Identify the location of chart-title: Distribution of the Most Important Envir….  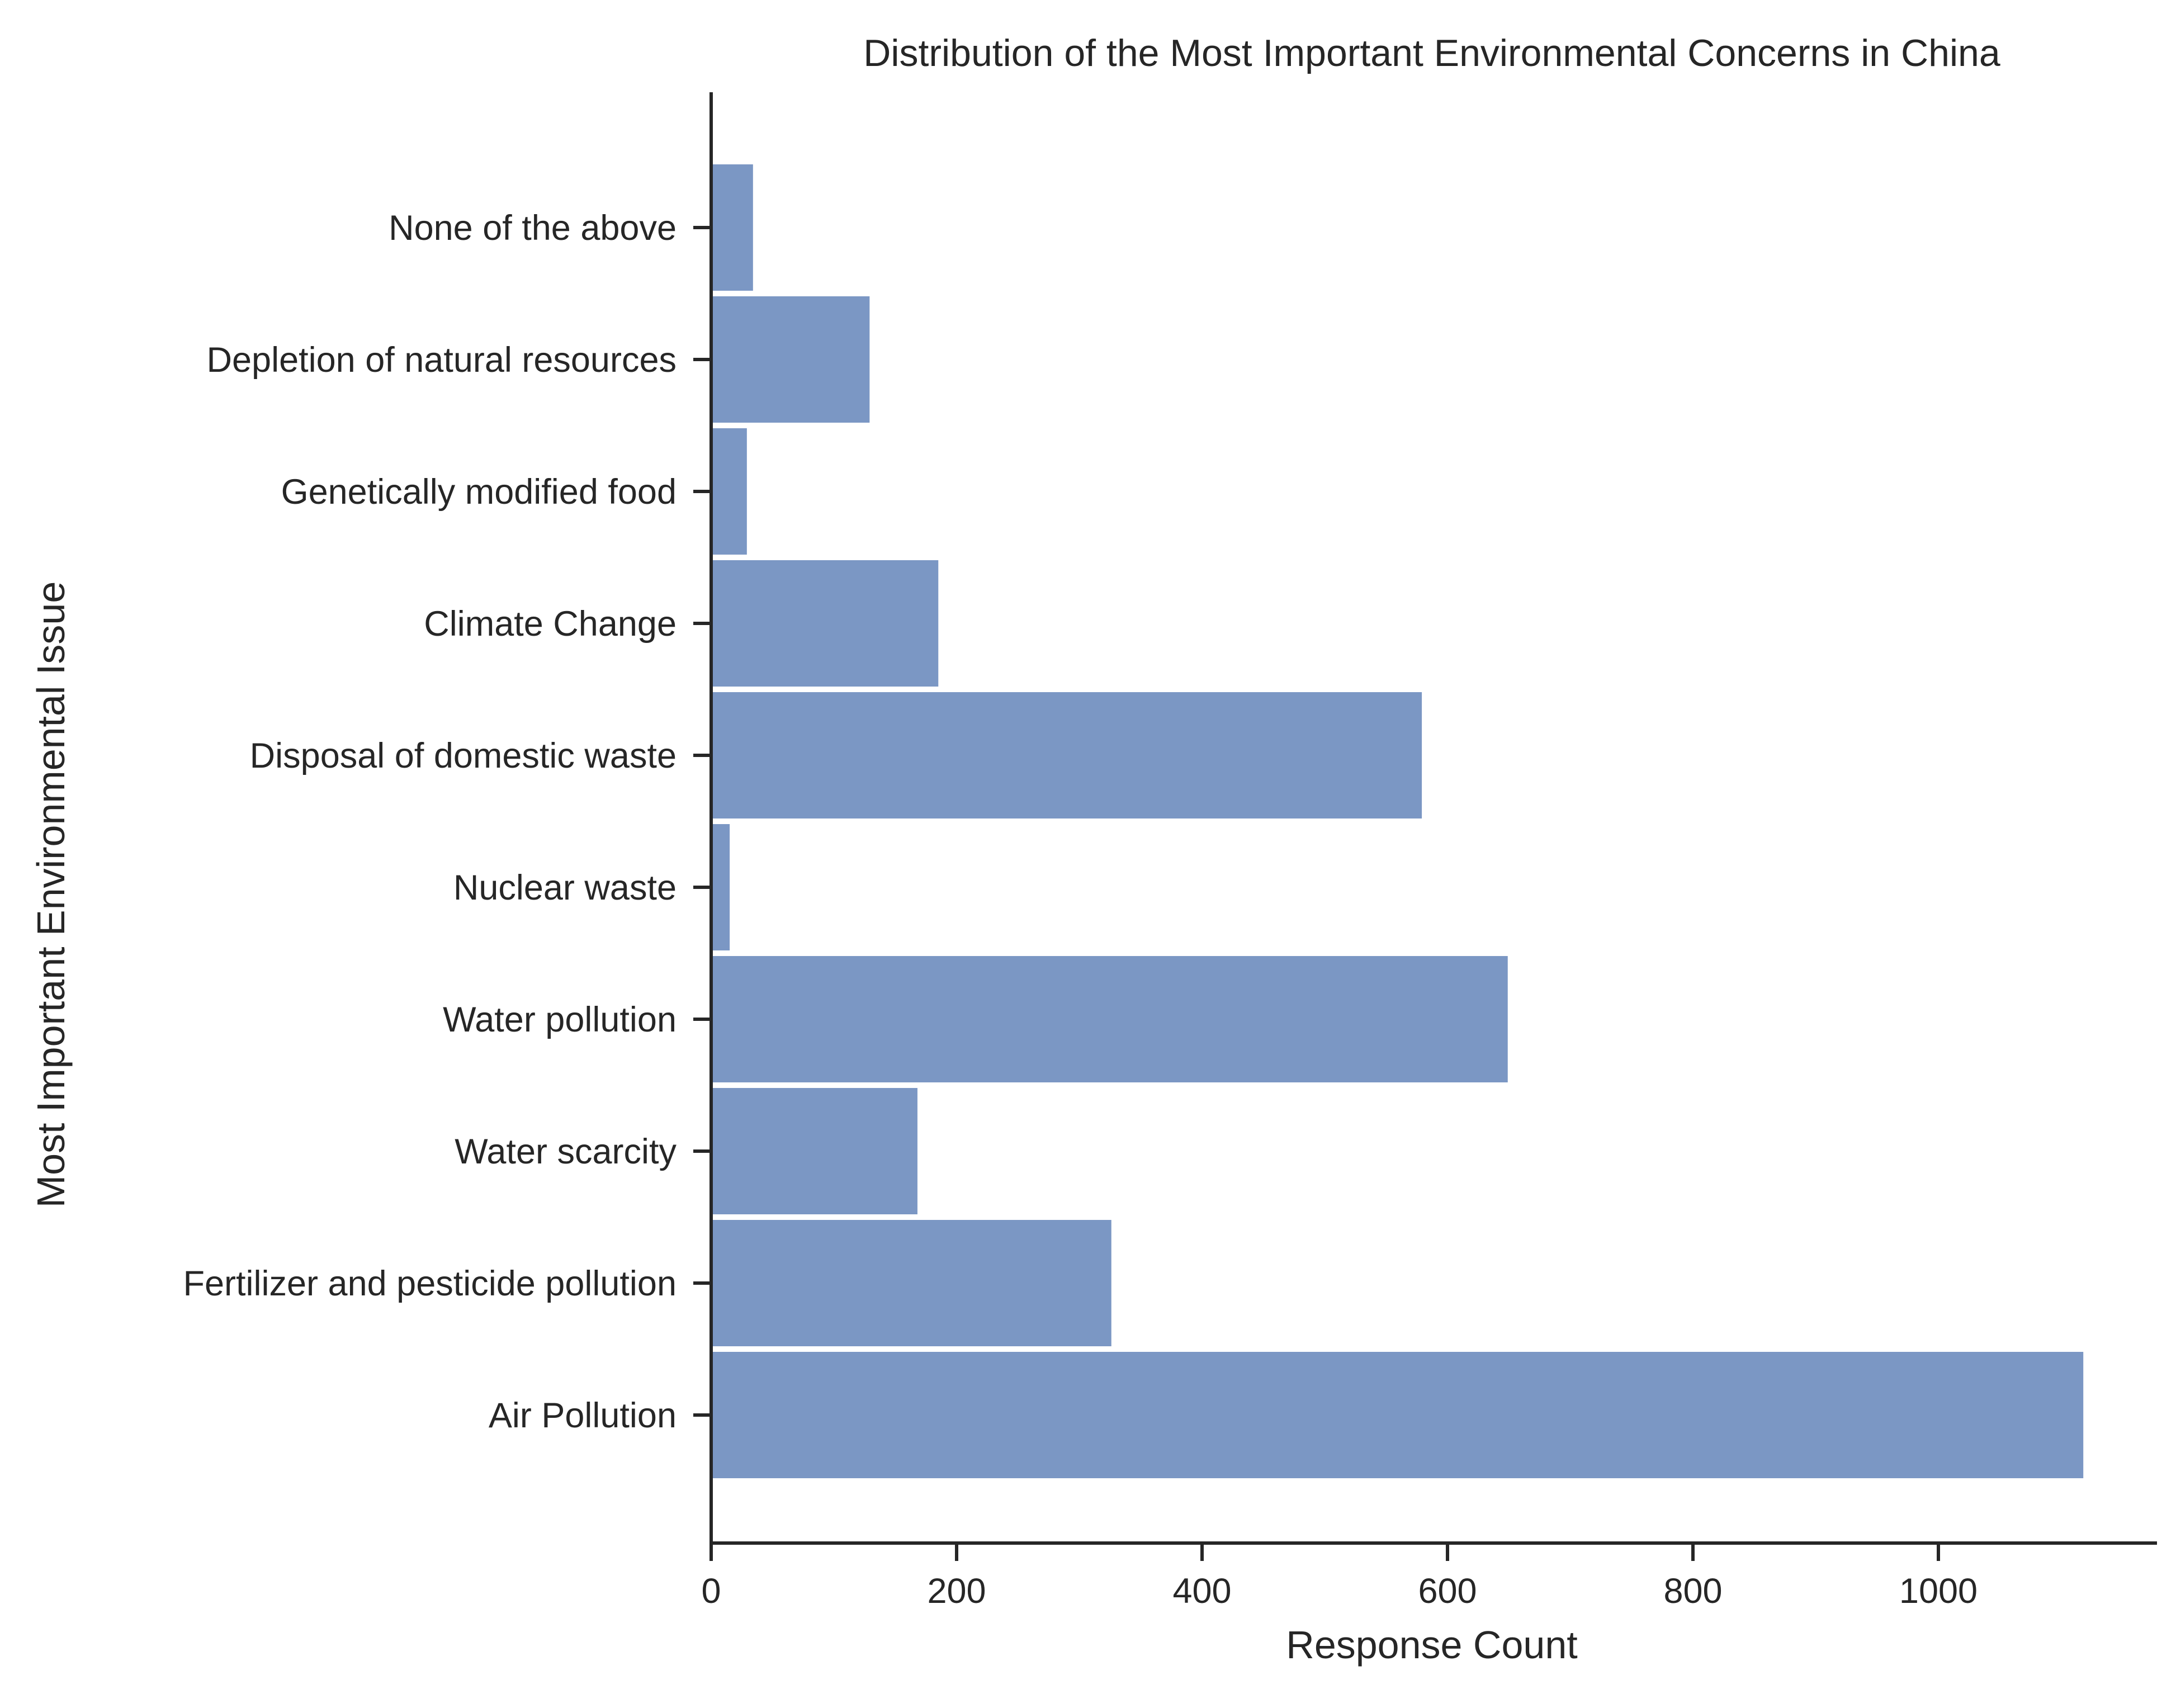
(1431, 53).